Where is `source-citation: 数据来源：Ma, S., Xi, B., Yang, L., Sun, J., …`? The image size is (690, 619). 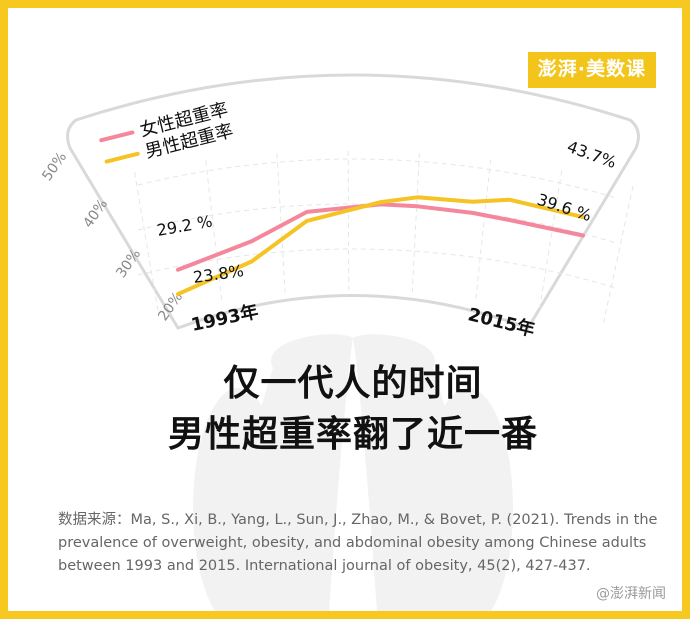
source-citation: 数据来源：Ma, S., Xi, B., Yang, L., Sun, J., … is located at coordinates (358, 543).